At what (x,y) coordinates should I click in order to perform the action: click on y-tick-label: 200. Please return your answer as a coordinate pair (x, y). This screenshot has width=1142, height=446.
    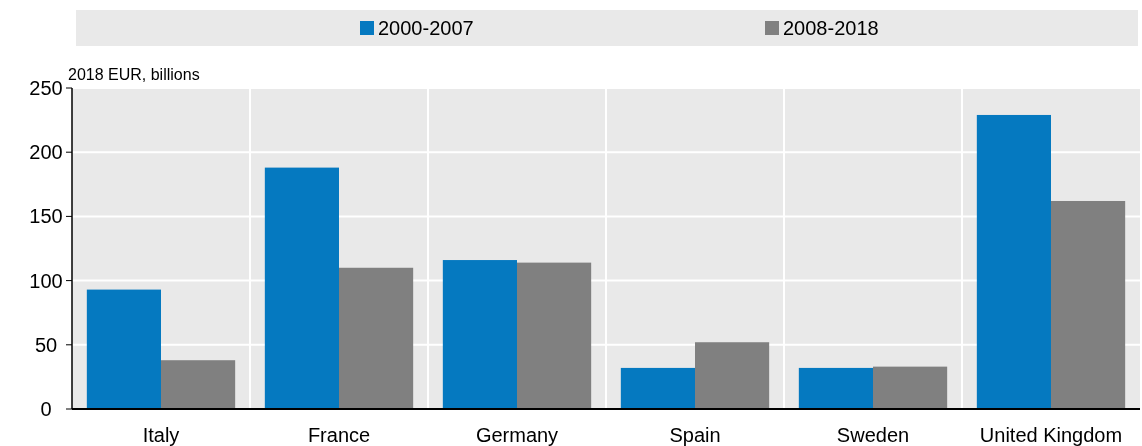
    Looking at the image, I should click on (46, 152).